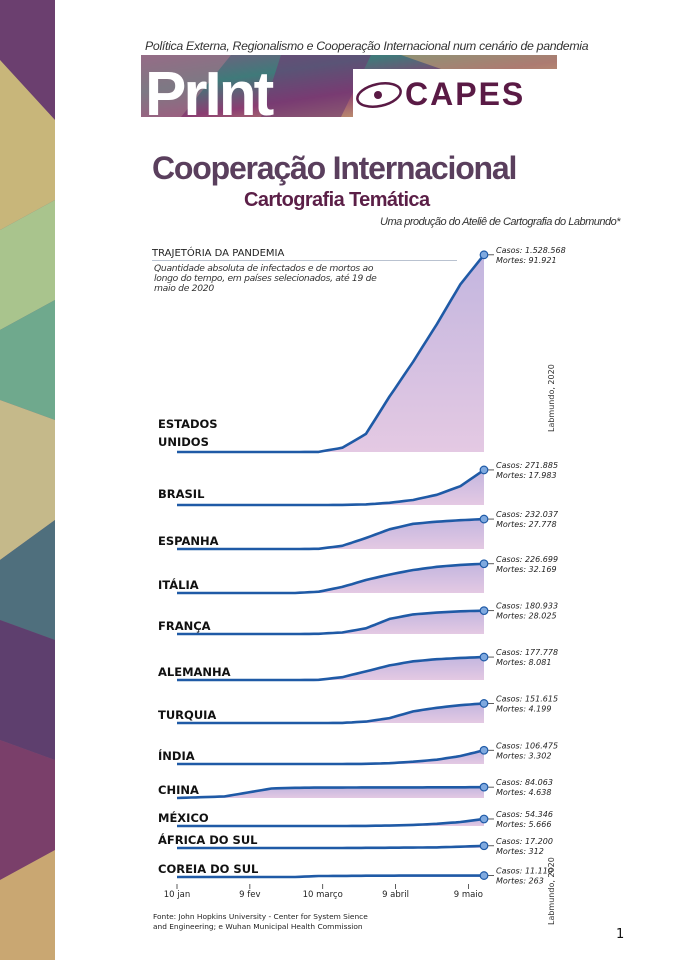 Image resolution: width=679 pixels, height=960 pixels. What do you see at coordinates (194, 672) in the screenshot?
I see `country-label: ALEMANHA` at bounding box center [194, 672].